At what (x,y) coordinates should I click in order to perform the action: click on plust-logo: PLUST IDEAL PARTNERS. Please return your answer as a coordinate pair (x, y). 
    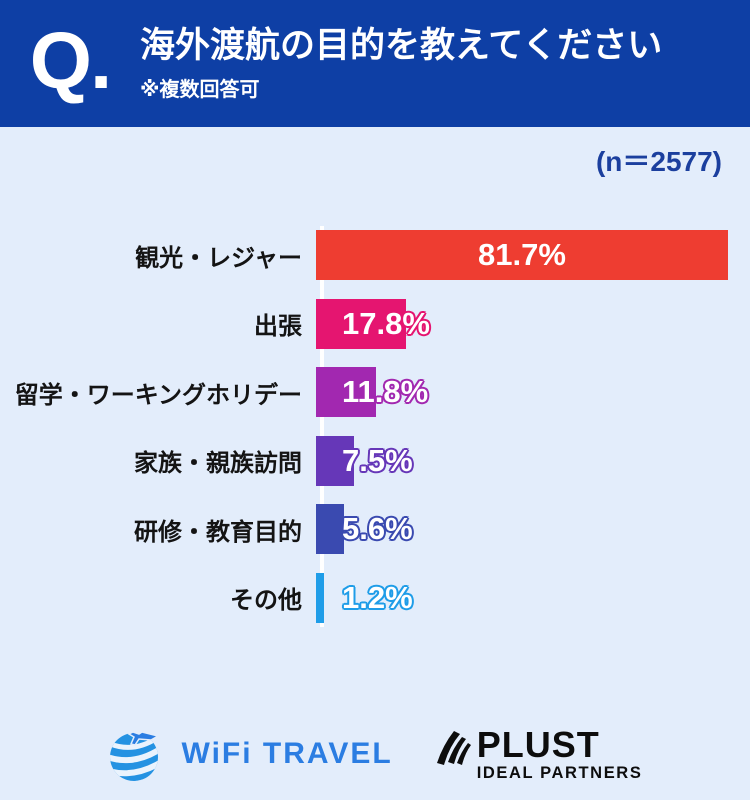
    Looking at the image, I should click on (535, 752).